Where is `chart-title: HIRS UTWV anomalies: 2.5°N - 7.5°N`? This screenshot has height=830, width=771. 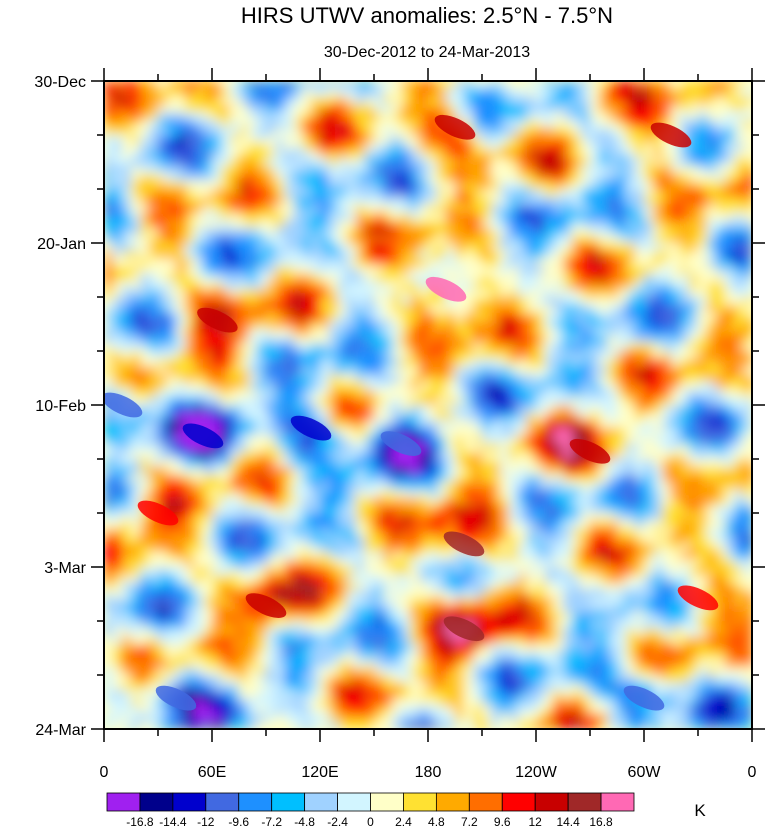 chart-title: HIRS UTWV anomalies: 2.5°N - 7.5°N is located at coordinates (427, 15).